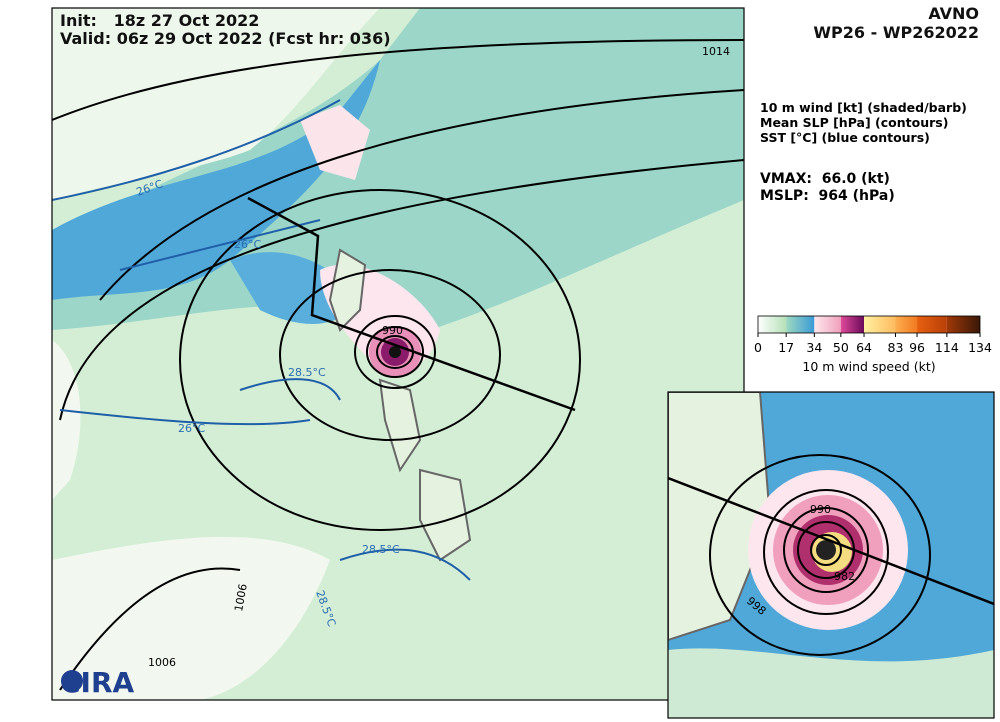 Image resolution: width=1000 pixels, height=722 pixels. What do you see at coordinates (854, 122) in the screenshot?
I see `legend-line: Mean SLP [hPa] (contours)` at bounding box center [854, 122].